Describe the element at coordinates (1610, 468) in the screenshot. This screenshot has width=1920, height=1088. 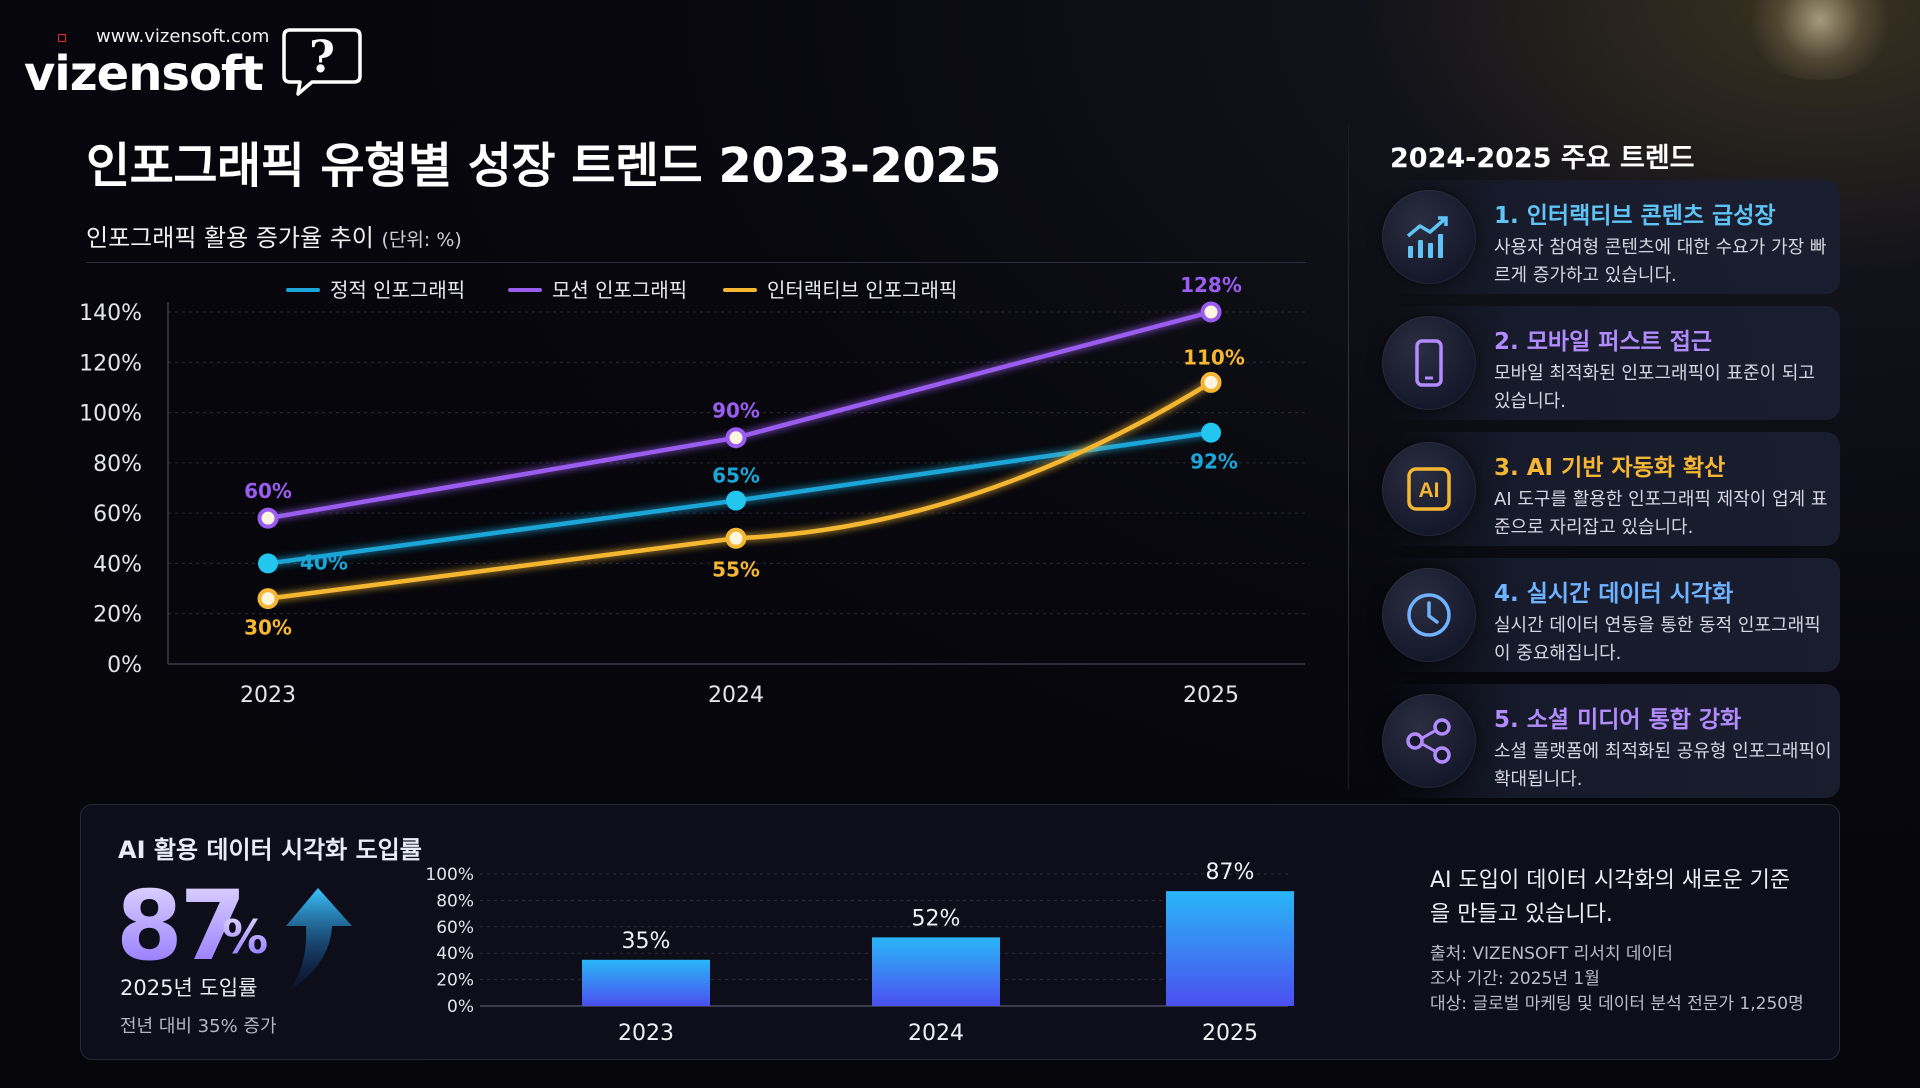
I see `trend-heading: 3. AI 기반 자동화 확산` at that location.